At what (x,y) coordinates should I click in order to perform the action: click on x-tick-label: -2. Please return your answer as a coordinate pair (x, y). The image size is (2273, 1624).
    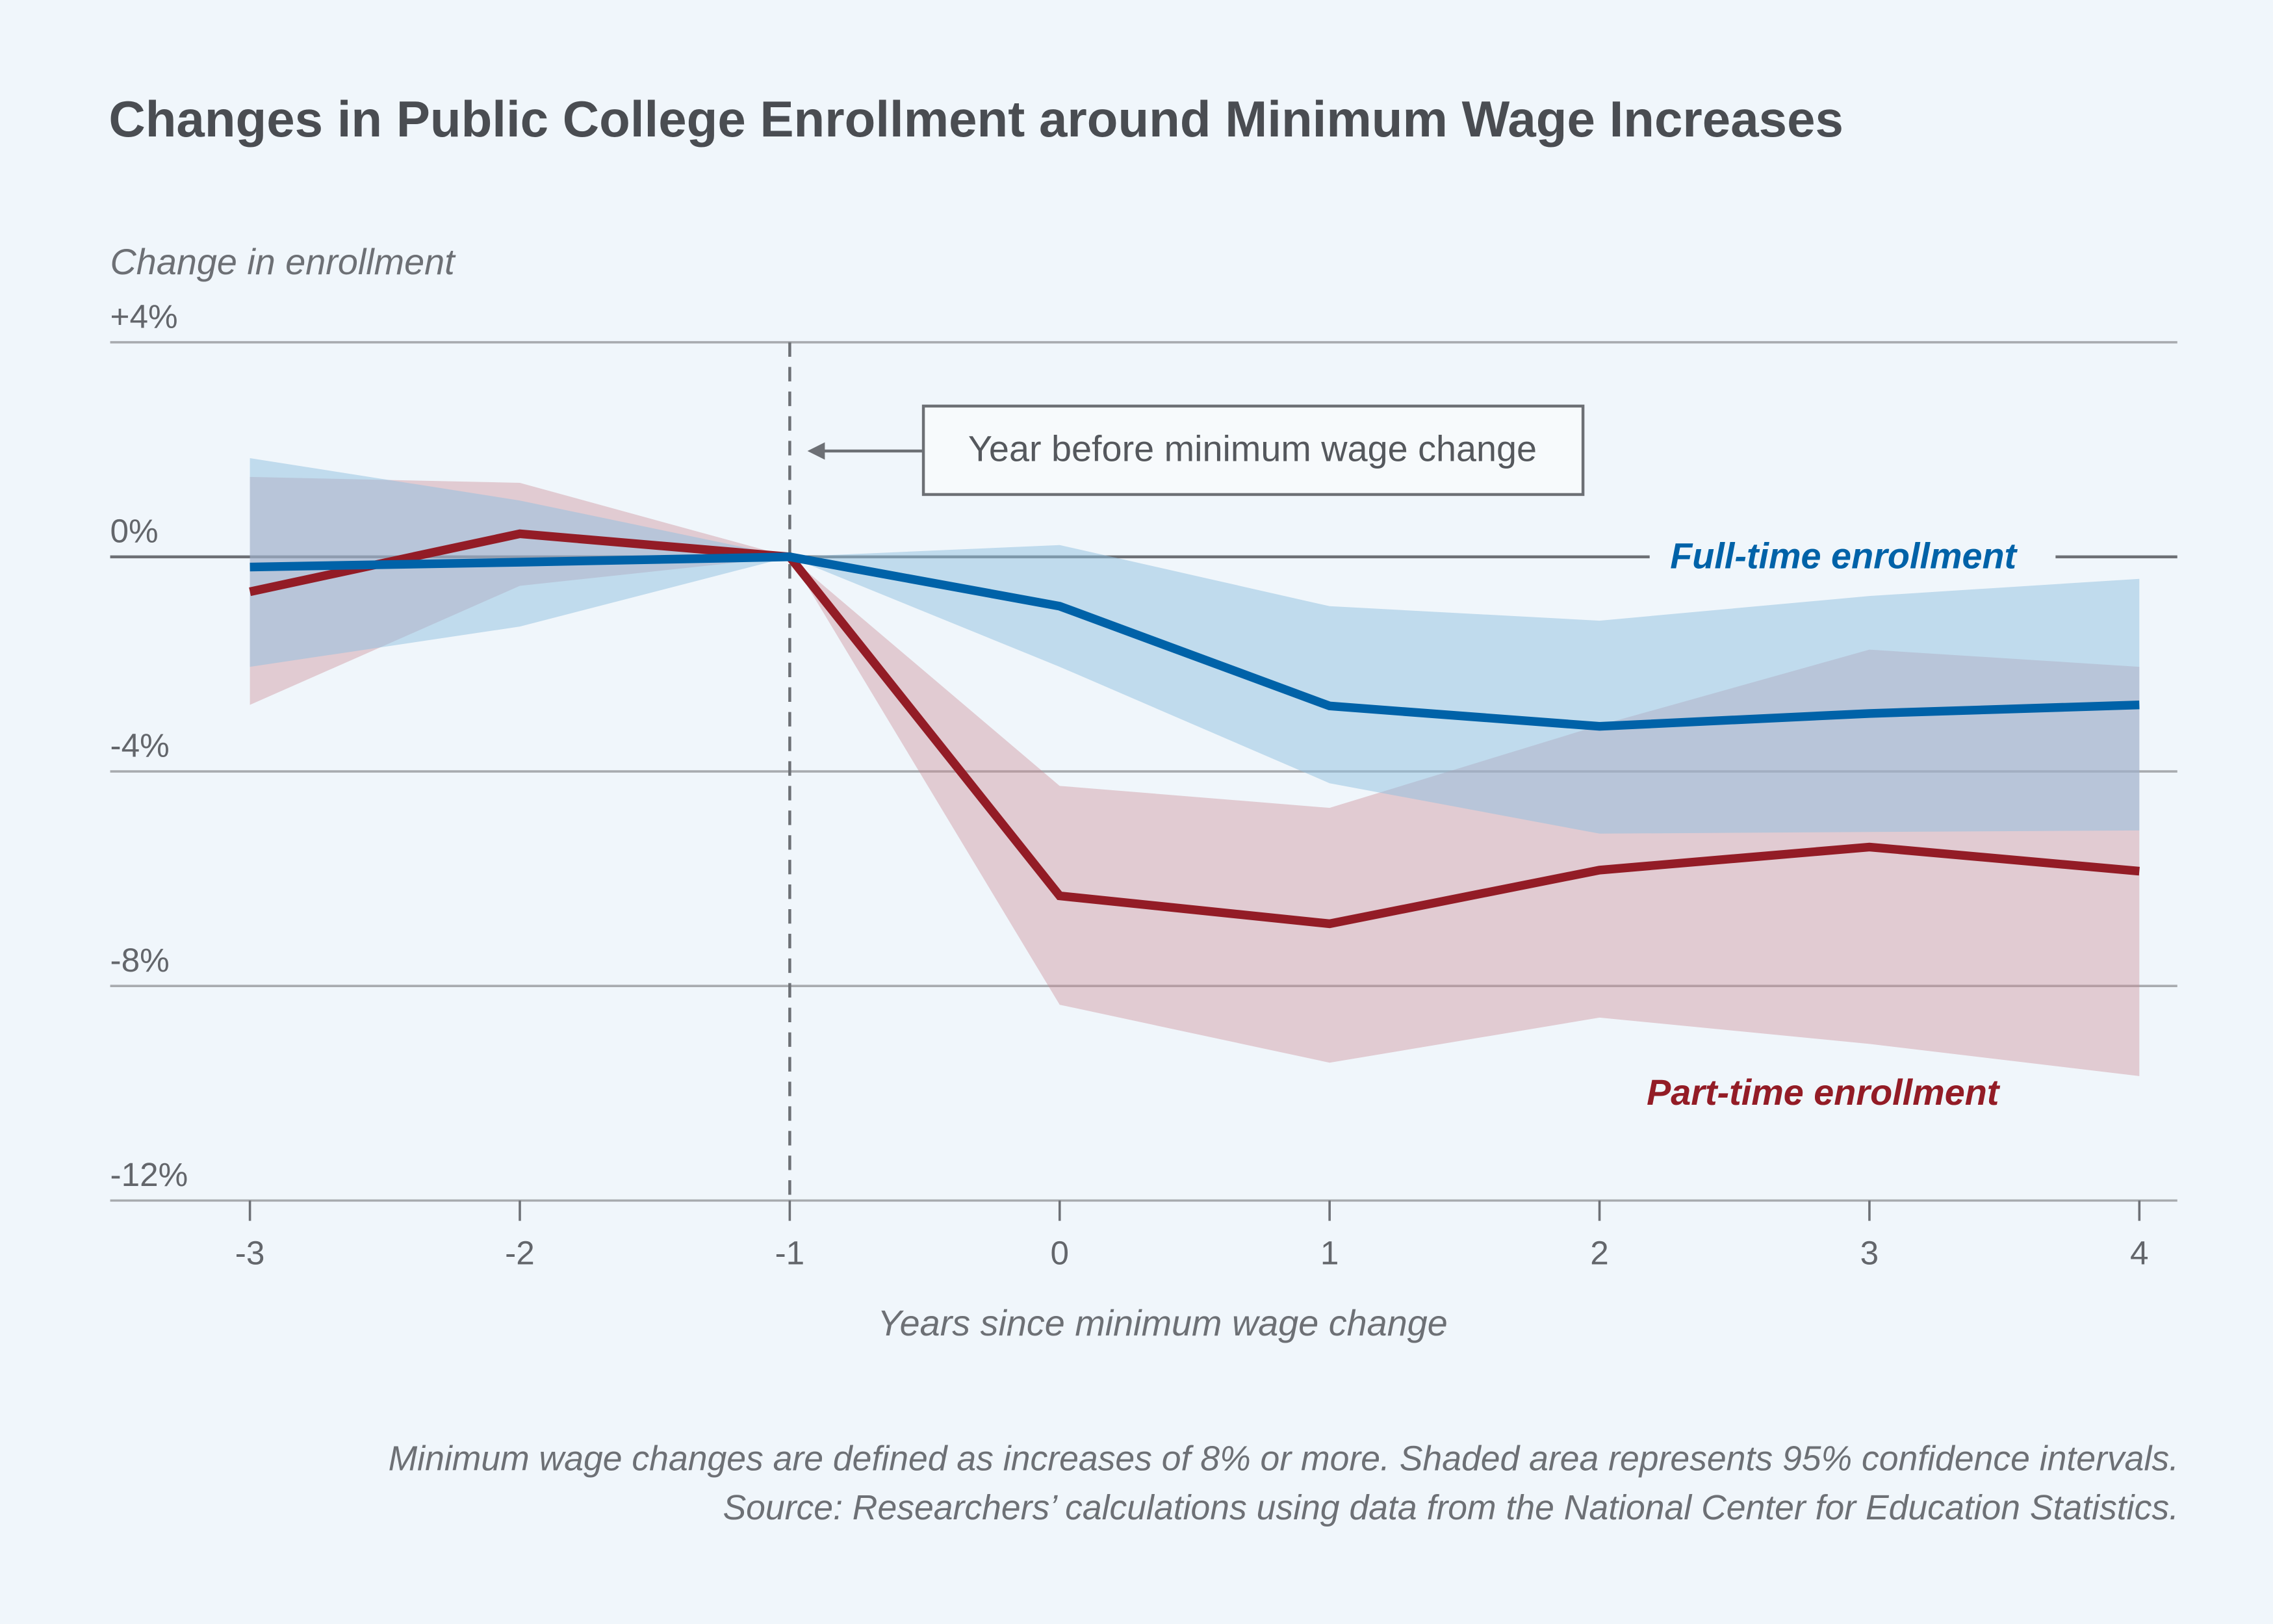
    Looking at the image, I should click on (520, 1253).